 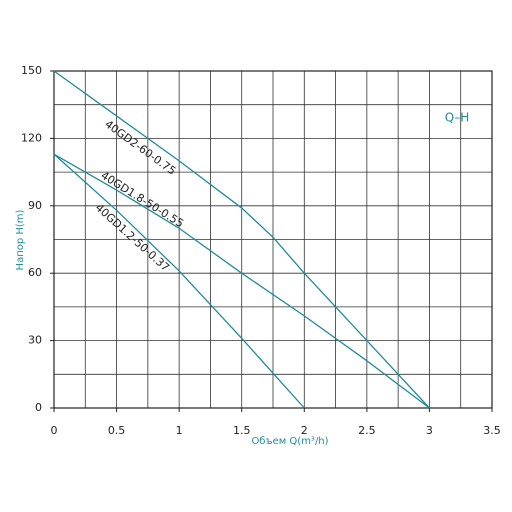 What do you see at coordinates (367, 430) in the screenshot?
I see `x-tick-label: 2.5` at bounding box center [367, 430].